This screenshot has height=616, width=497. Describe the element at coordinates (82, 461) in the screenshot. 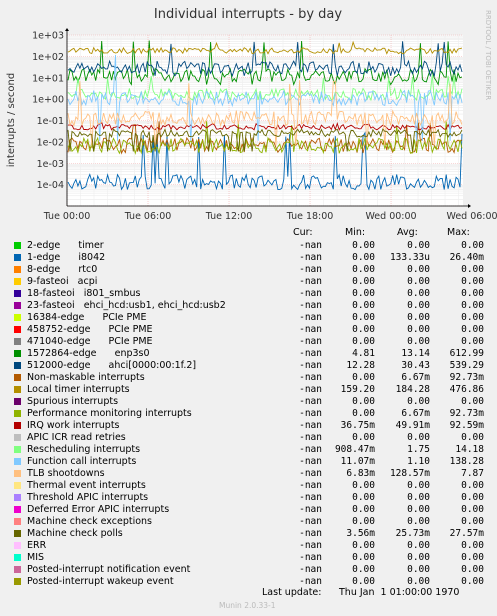

I see `legend-series-name: Function call interrupts` at that location.